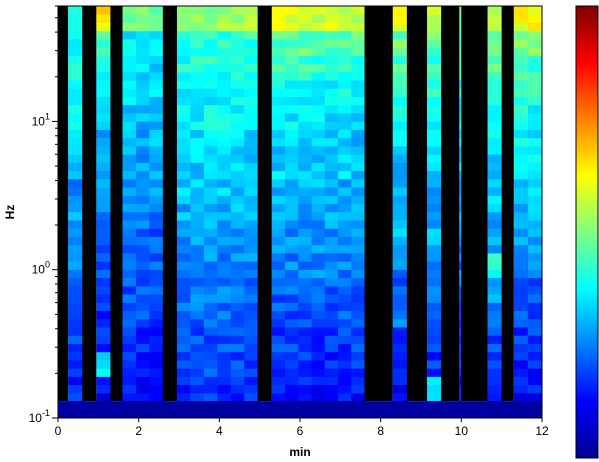 This screenshot has width=599, height=462. I want to click on x-tick-label: 6, so click(300, 431).